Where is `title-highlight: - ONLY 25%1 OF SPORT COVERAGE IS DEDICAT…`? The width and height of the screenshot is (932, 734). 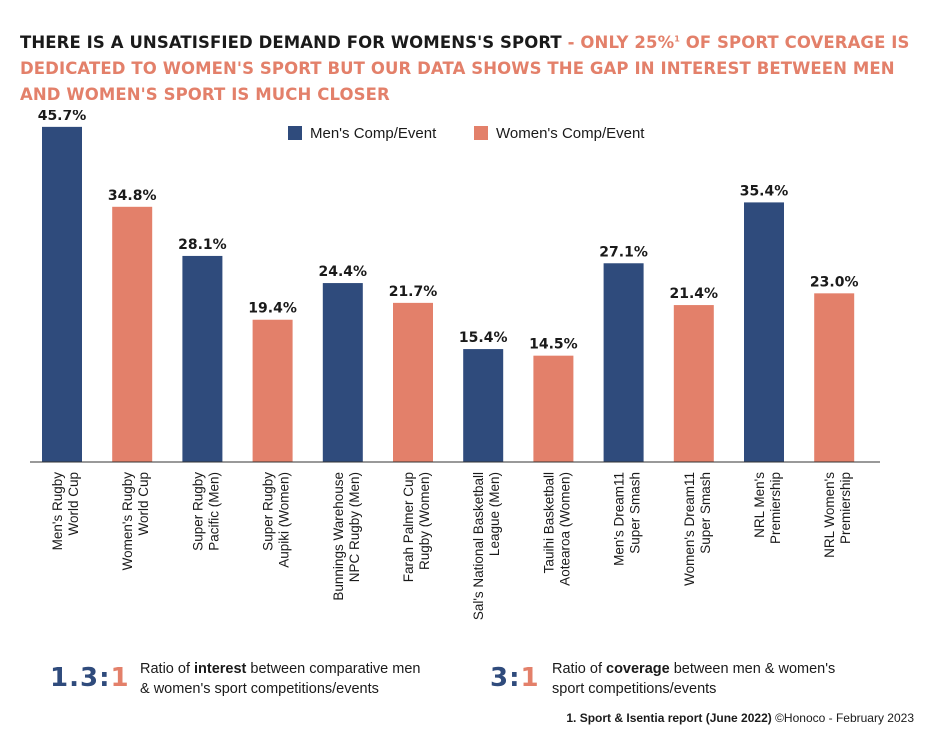 title-highlight: - ONLY 25%1 OF SPORT COVERAGE IS DEDICAT… is located at coordinates (465, 68).